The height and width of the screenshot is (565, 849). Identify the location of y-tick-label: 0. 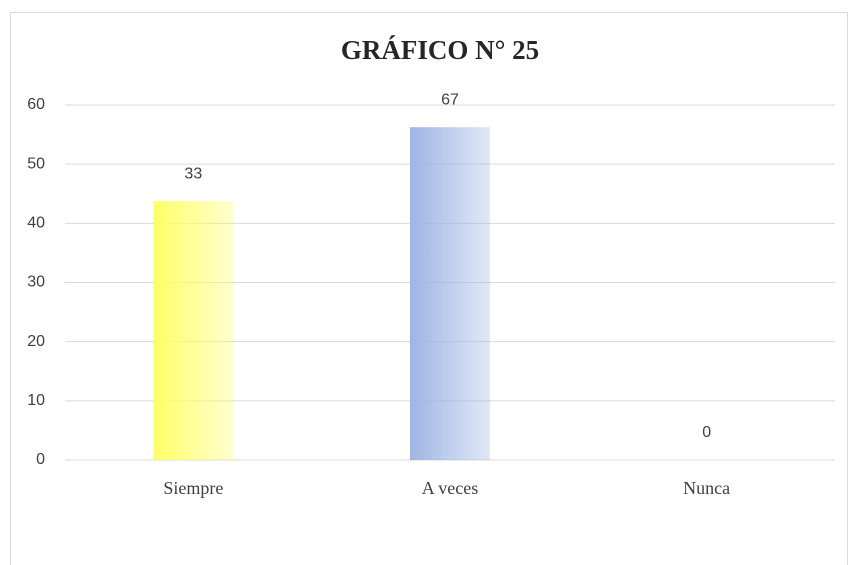
(40, 459).